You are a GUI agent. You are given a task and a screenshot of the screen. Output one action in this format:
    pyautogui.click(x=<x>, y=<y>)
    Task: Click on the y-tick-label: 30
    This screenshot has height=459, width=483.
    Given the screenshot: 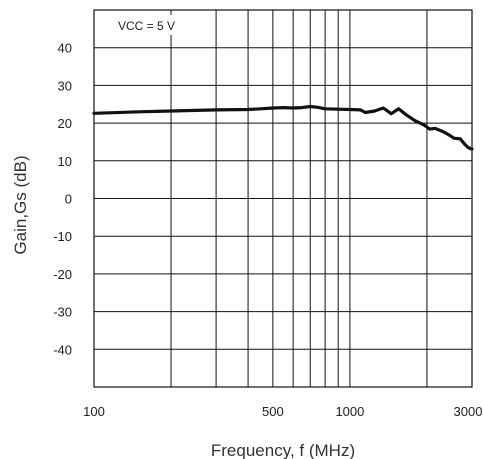 What is the action you would take?
    pyautogui.click(x=65, y=85)
    